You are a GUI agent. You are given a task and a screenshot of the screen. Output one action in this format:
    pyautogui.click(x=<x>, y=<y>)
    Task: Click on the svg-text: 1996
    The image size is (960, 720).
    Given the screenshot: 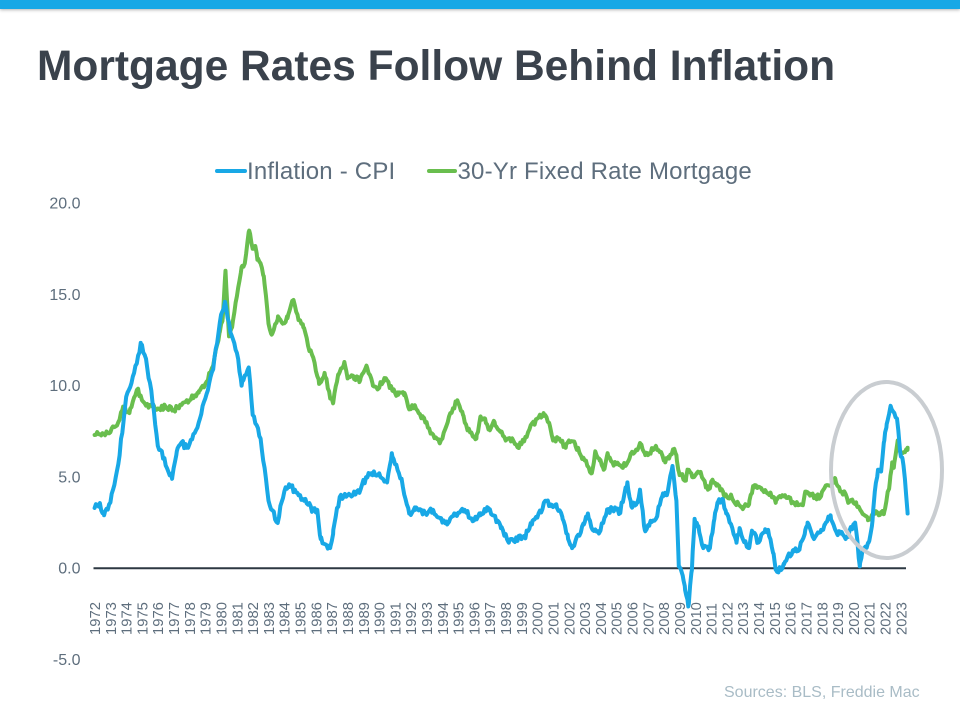 What is the action you would take?
    pyautogui.click(x=475, y=618)
    